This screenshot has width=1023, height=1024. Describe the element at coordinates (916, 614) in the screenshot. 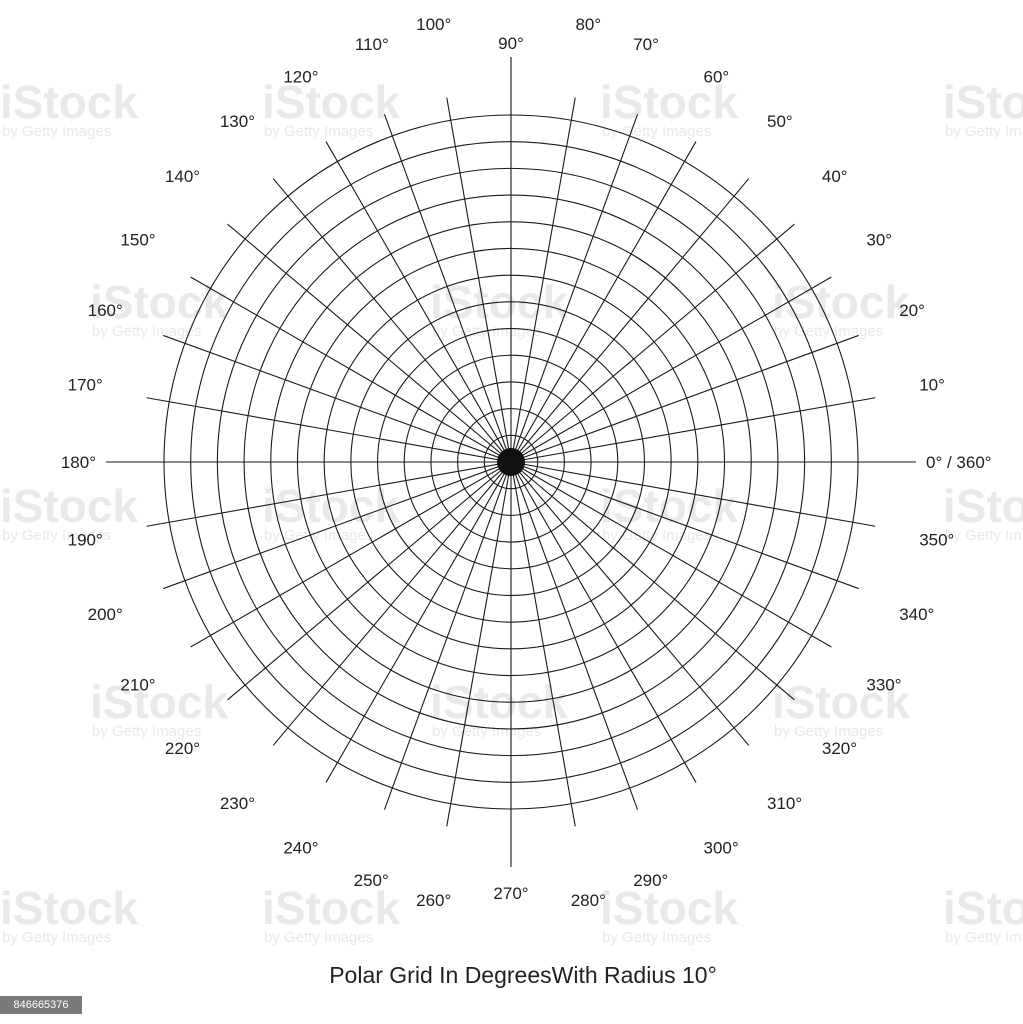

I see `angle-label-340: 340°` at that location.